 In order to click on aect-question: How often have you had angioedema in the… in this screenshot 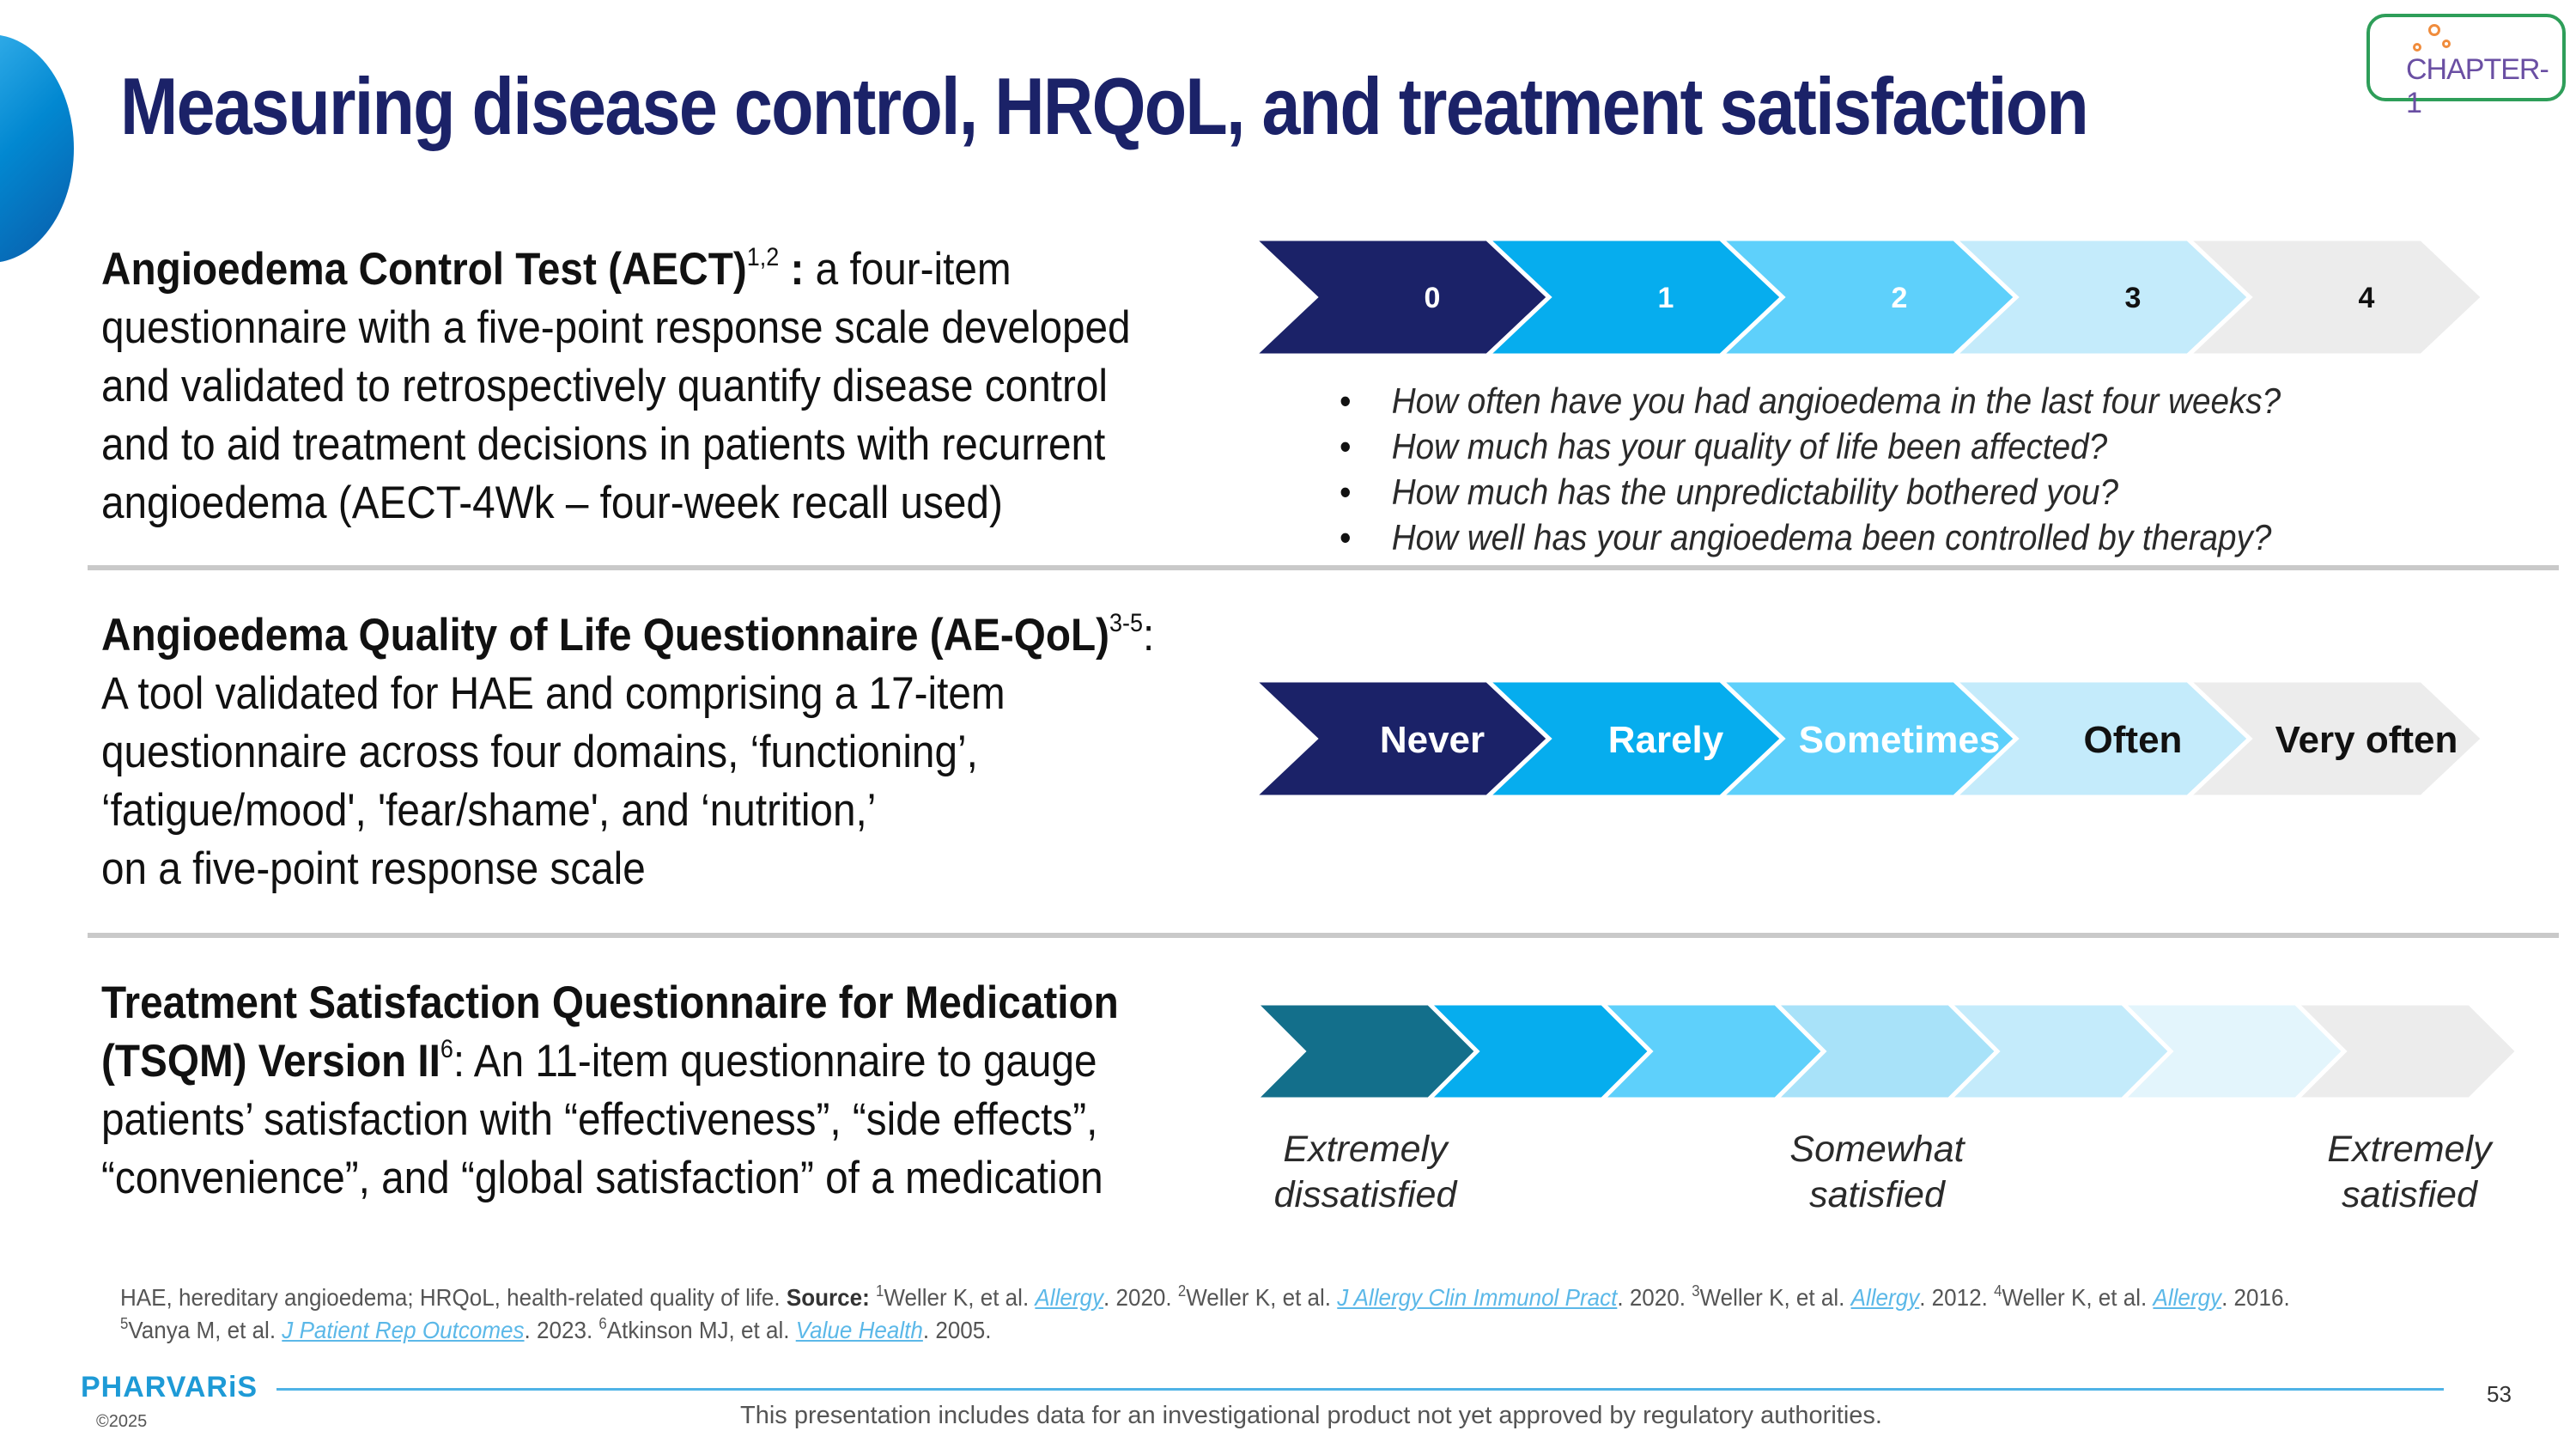, I will do `click(1811, 400)`.